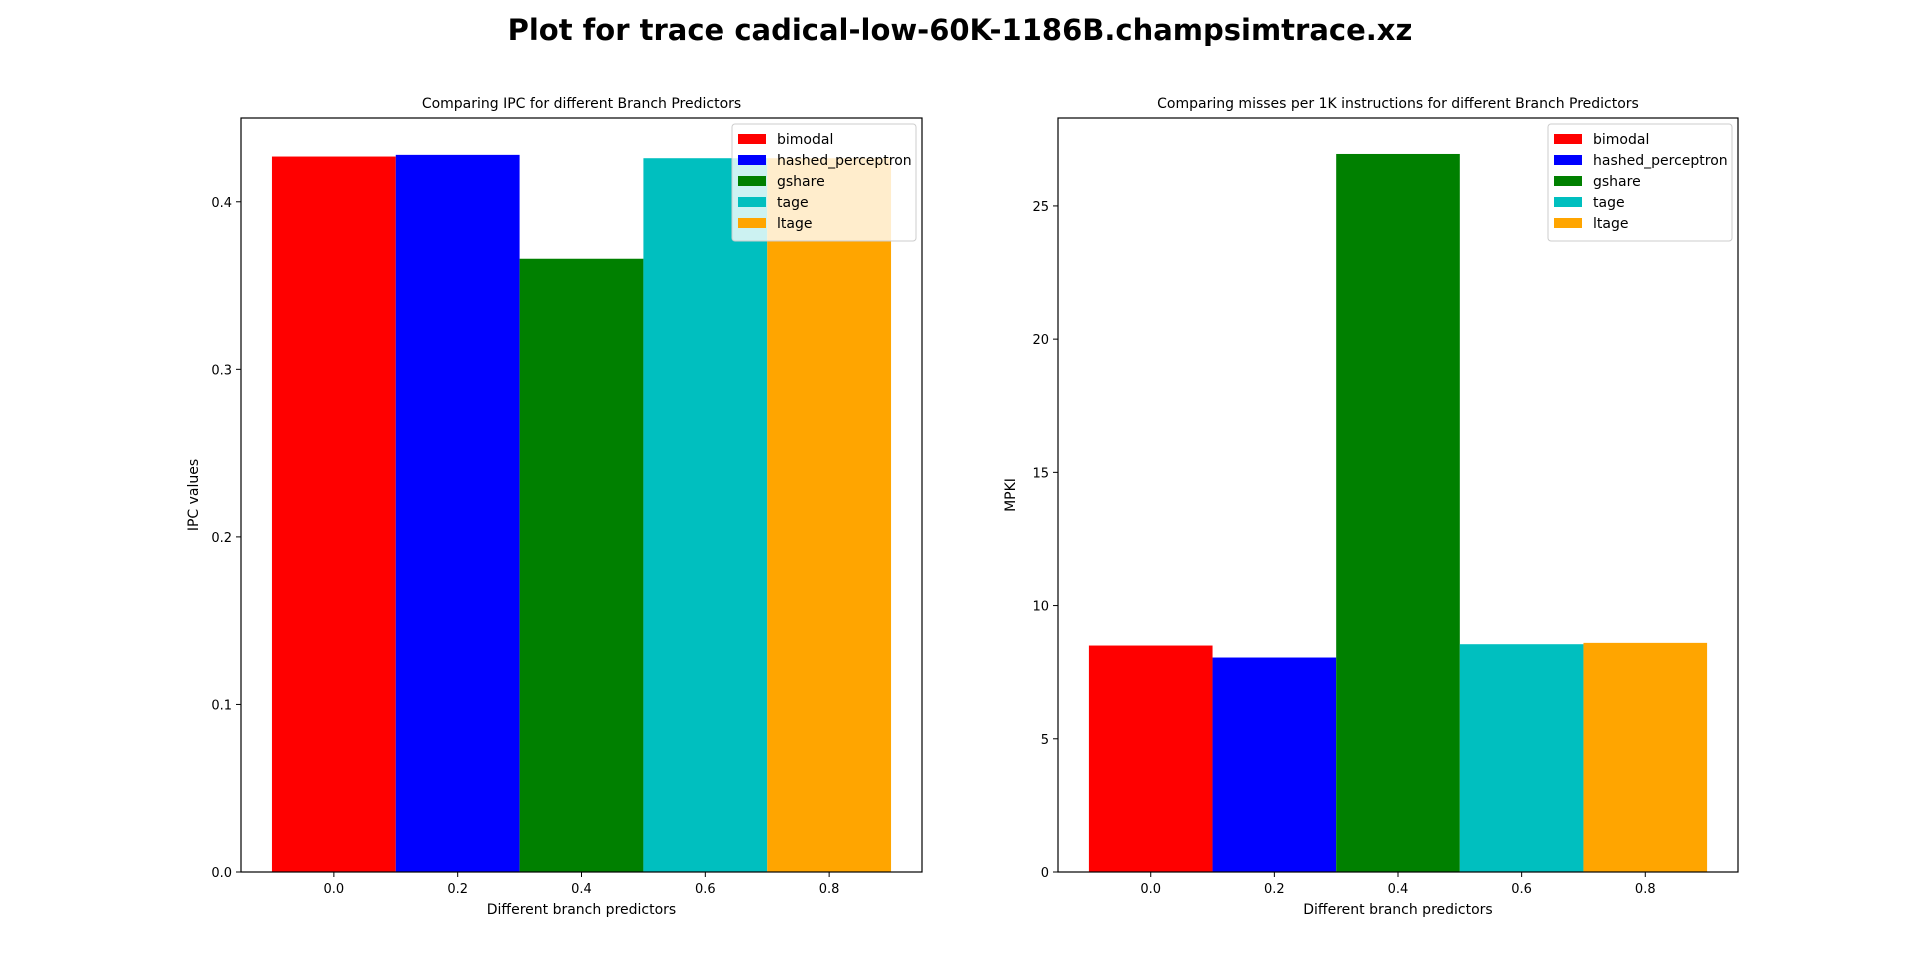 This screenshot has width=1920, height=974. Describe the element at coordinates (221, 705) in the screenshot. I see `y-tick-label: 0.1` at that location.